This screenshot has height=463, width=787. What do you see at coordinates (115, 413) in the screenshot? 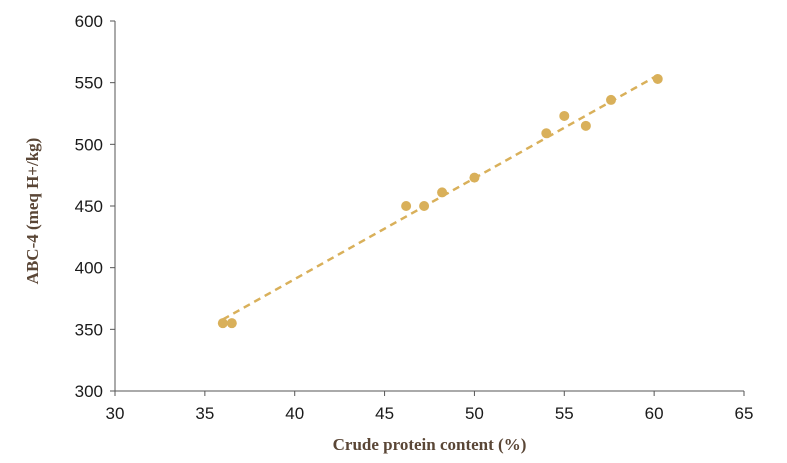
I see `x-tick-label: 30` at bounding box center [115, 413].